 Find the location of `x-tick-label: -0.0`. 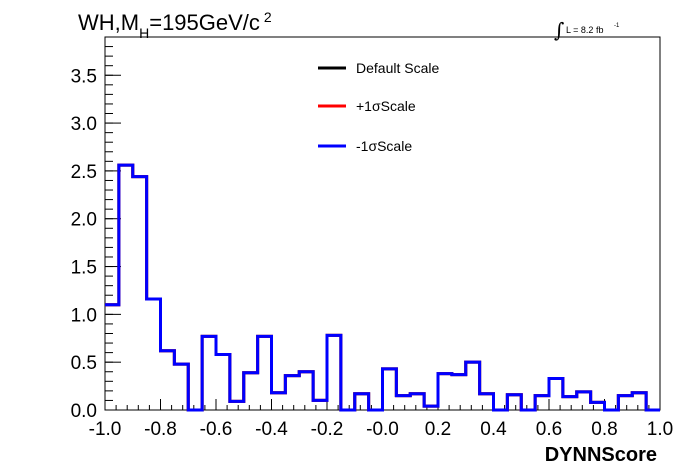

x-tick-label: -0.0 is located at coordinates (382, 429).